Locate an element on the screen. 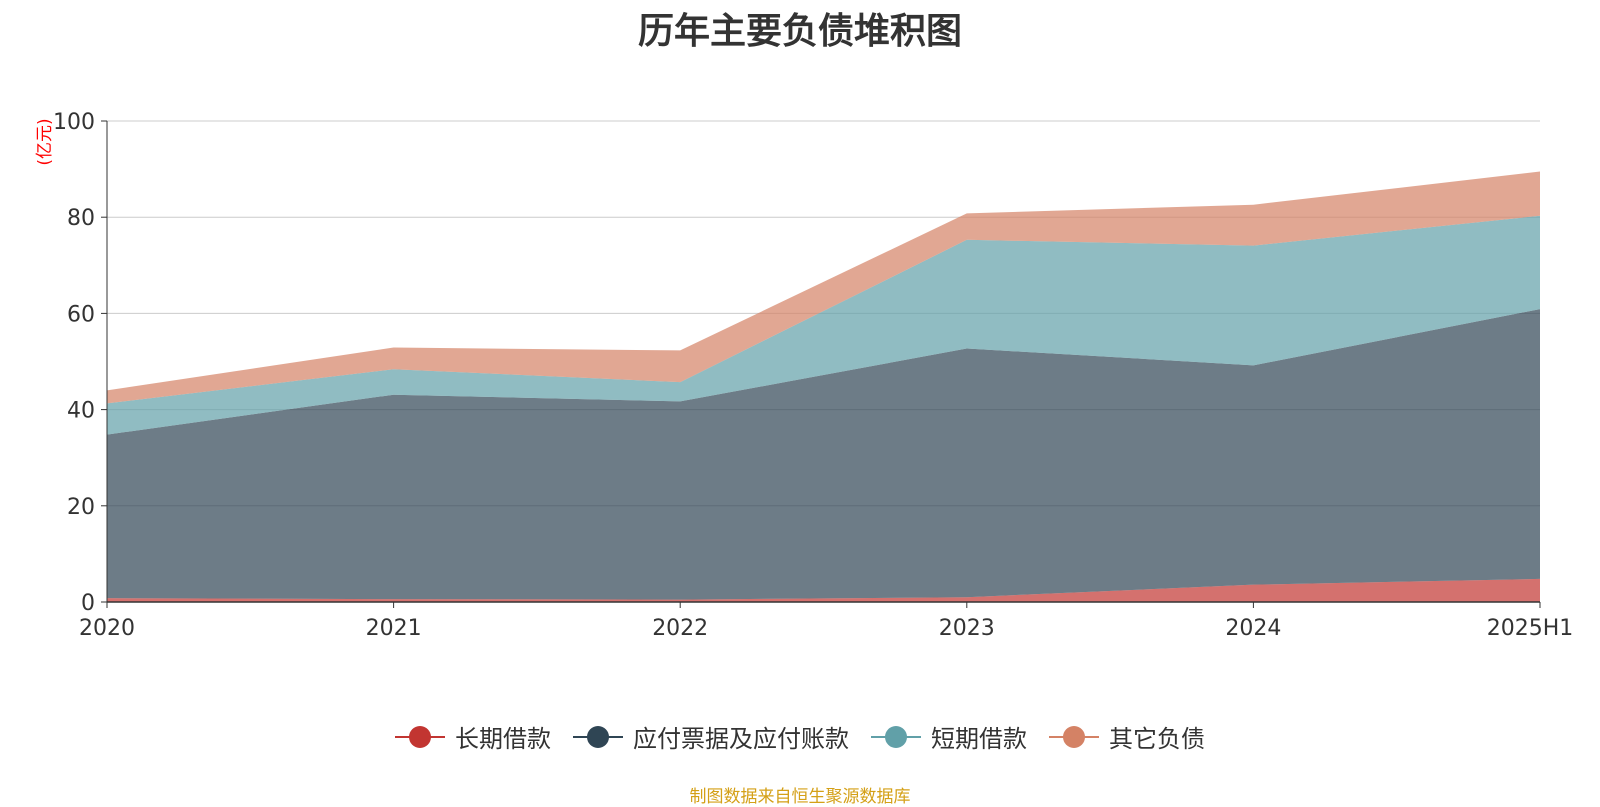 The height and width of the screenshot is (807, 1600). source-note: 制图数据来自恒生聚源数据库 is located at coordinates (800, 797).